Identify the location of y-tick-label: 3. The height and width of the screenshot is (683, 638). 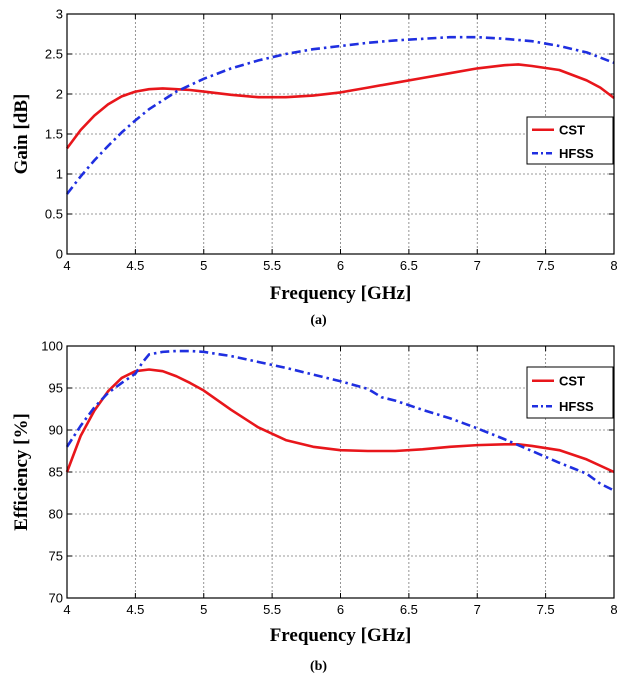
(59, 14).